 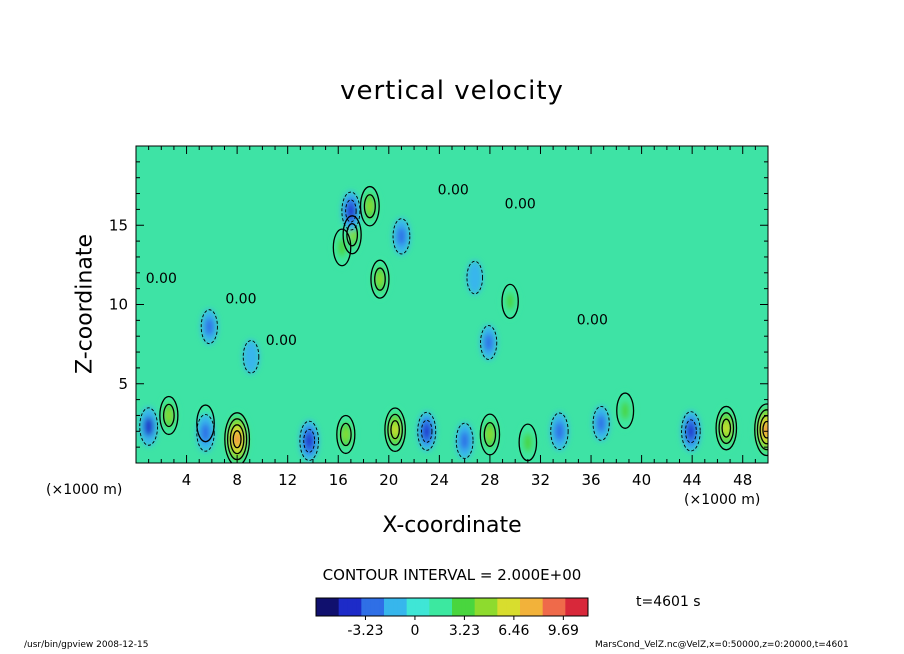 What do you see at coordinates (287, 480) in the screenshot?
I see `x-tick-label: 12` at bounding box center [287, 480].